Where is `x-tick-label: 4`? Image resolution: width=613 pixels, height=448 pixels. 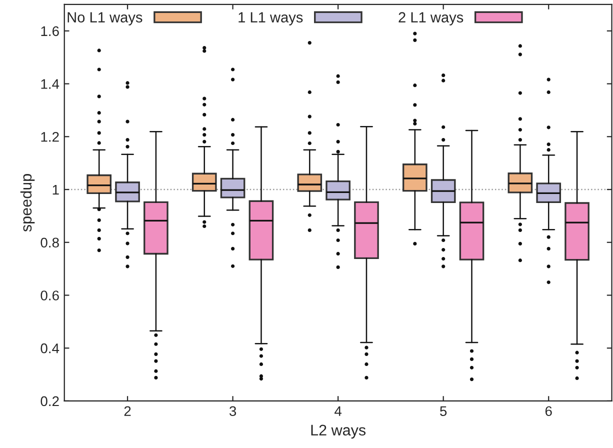
x-tick-label: 4 is located at coordinates (338, 411).